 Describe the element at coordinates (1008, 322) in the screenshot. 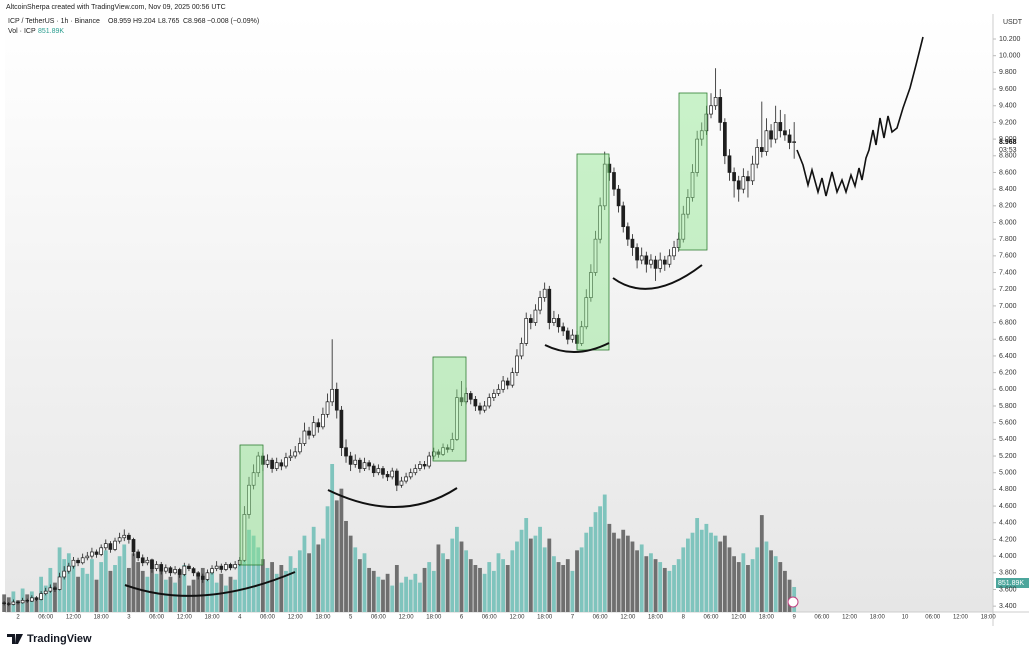

I see `y-tick-label: 6.800` at that location.